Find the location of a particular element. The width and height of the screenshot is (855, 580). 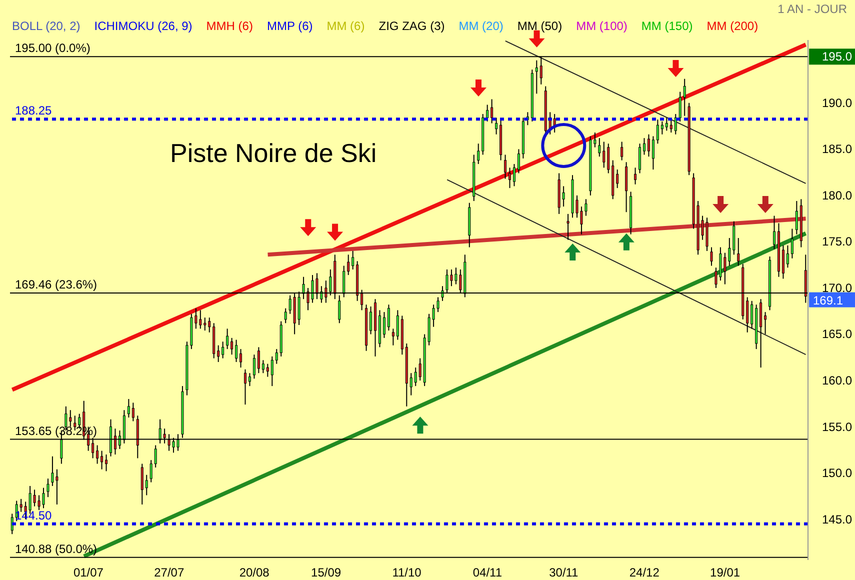

text: Piste Noire de Ski is located at coordinates (273, 153).